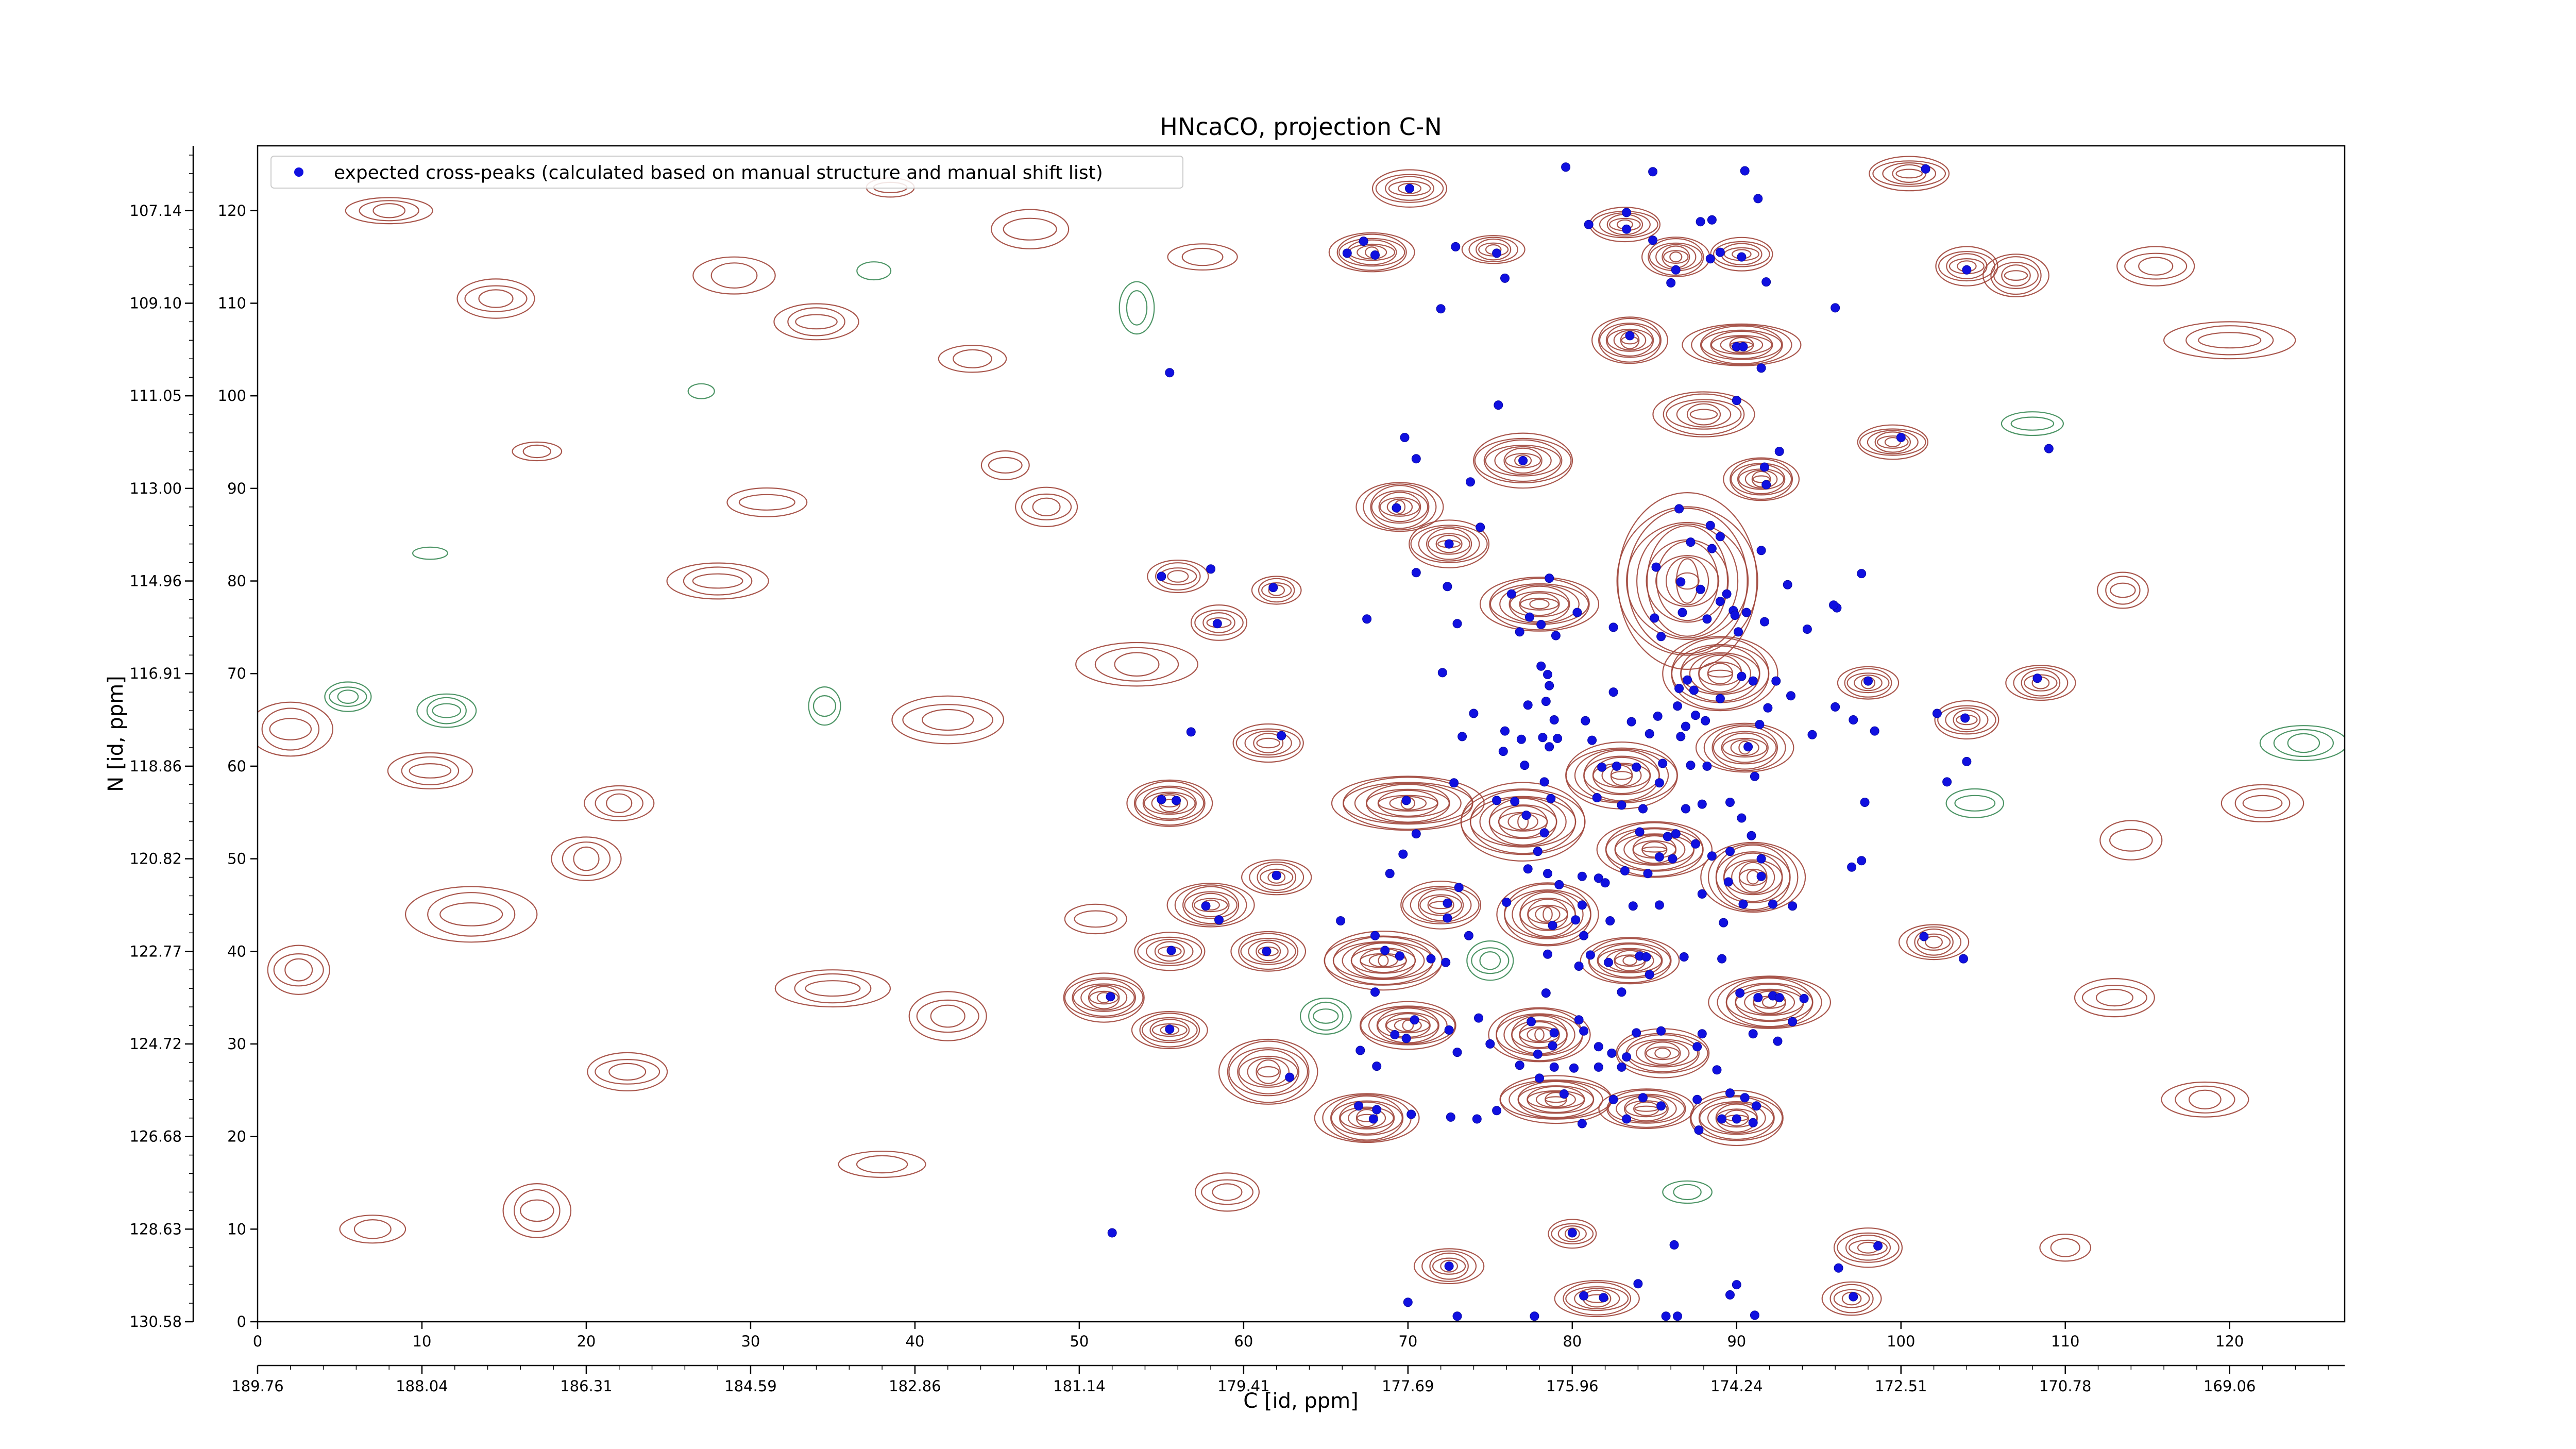 This screenshot has width=2576, height=1449. Describe the element at coordinates (1243, 1341) in the screenshot. I see `x-tick-label: 60` at that location.